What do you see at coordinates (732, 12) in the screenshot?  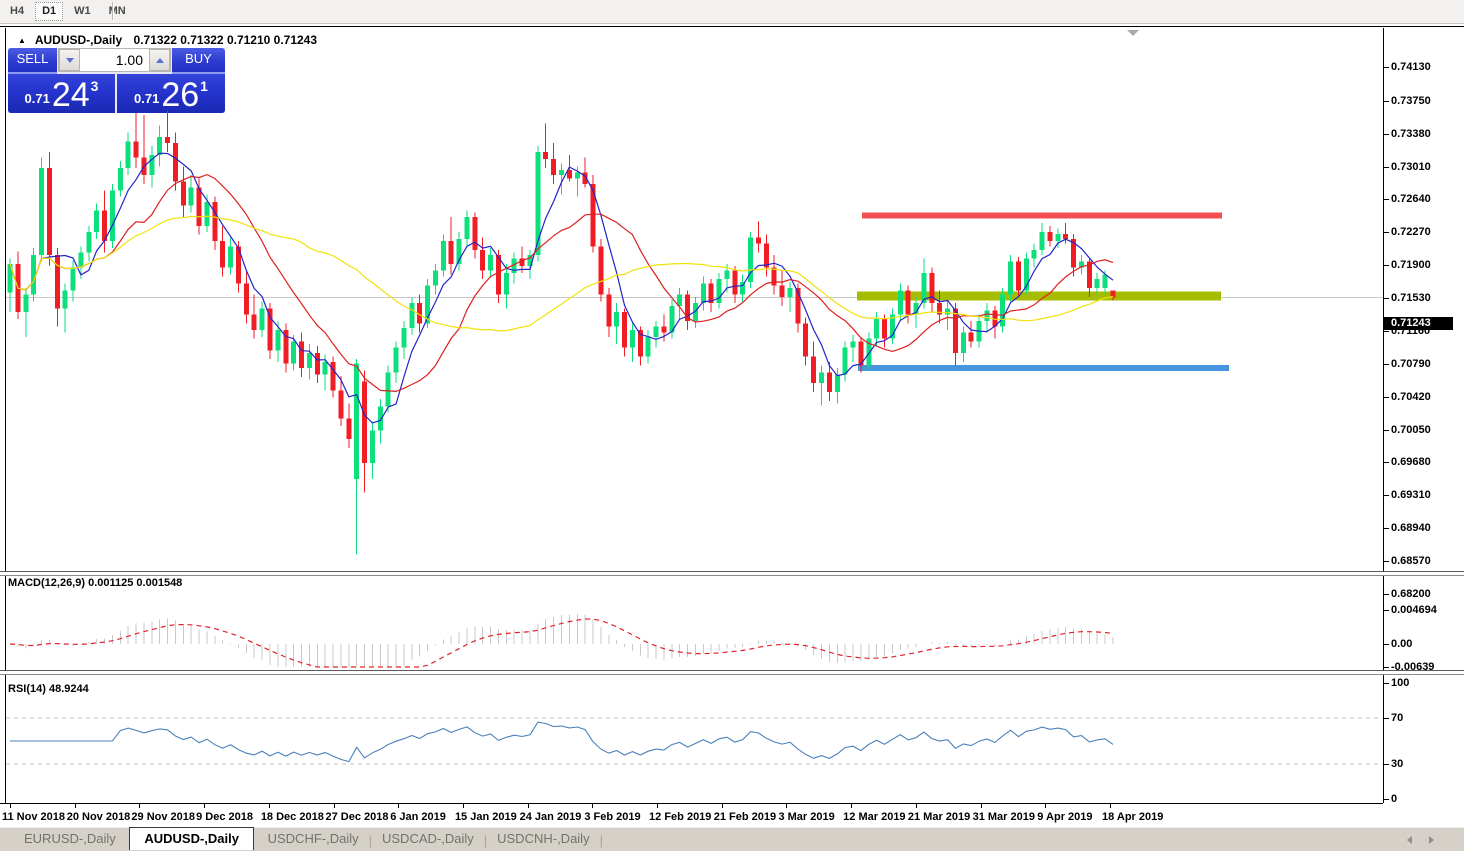 I see `timeframe-toolbar: H4 D1 W1 MN` at bounding box center [732, 12].